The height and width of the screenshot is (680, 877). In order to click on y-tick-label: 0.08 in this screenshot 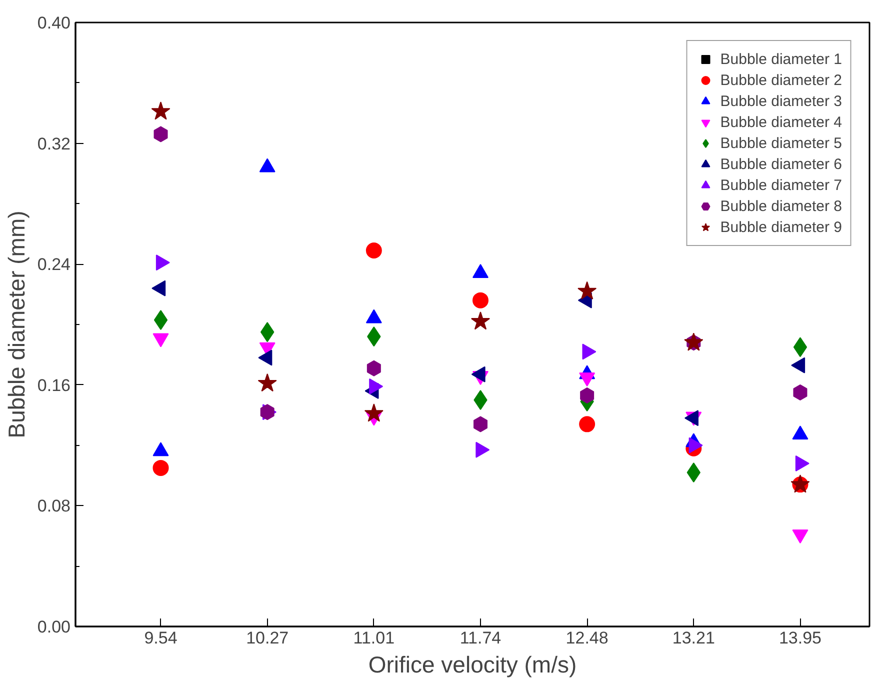, I will do `click(54, 506)`.